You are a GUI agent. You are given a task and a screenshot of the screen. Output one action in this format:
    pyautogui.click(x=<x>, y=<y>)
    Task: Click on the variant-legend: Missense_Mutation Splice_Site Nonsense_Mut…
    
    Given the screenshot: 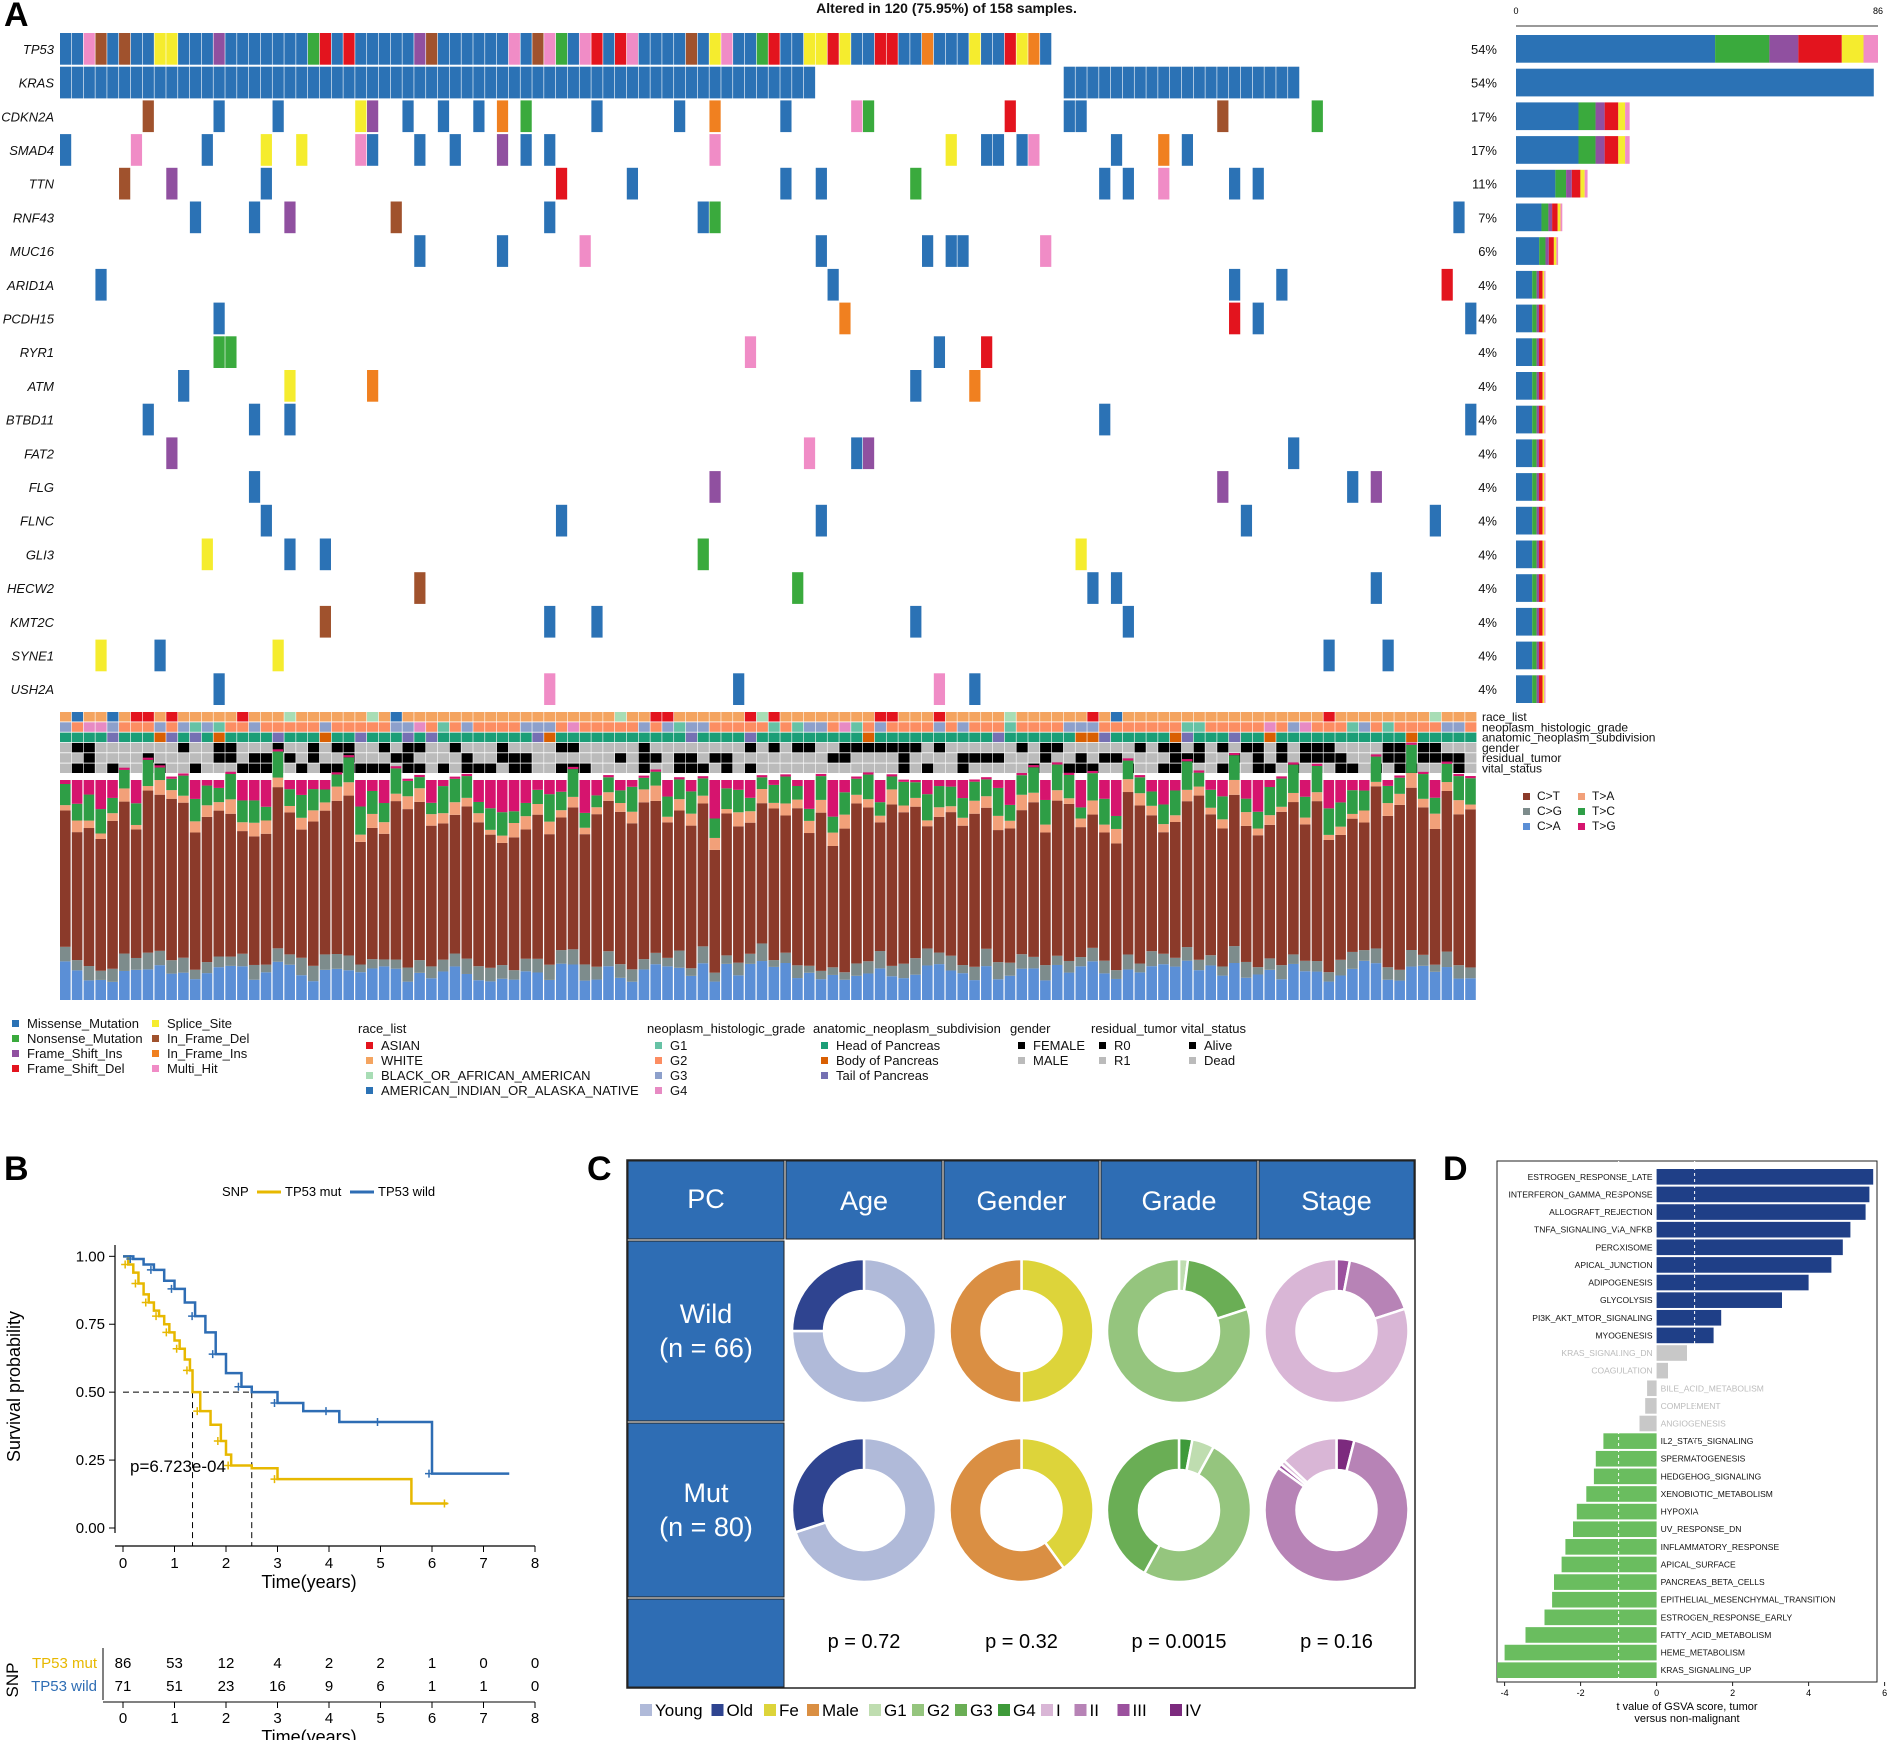 What is the action you would take?
    pyautogui.click(x=162, y=1046)
    